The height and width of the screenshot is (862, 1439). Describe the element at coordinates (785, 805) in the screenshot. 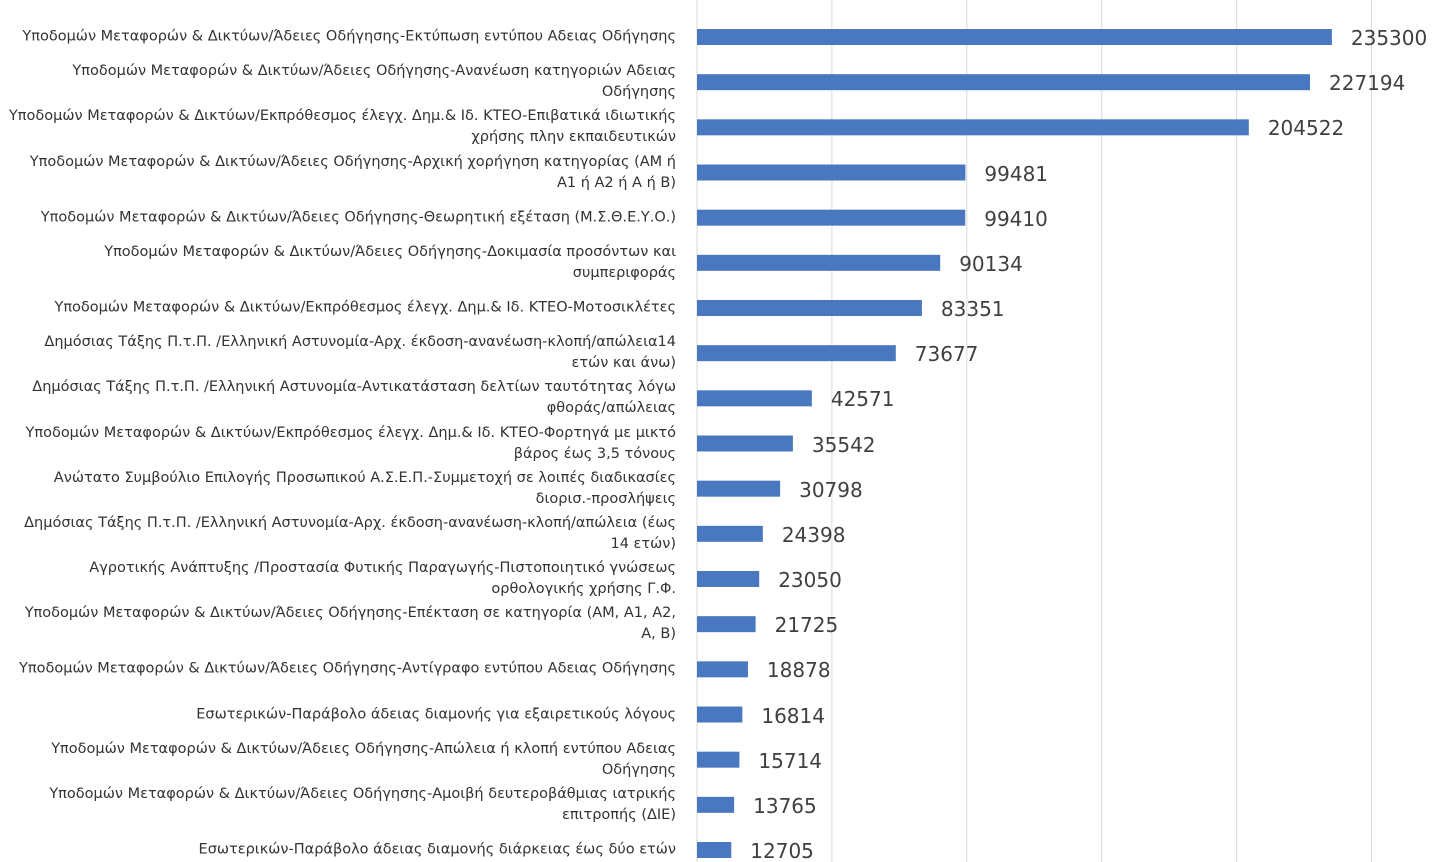

I see `value-label: 13765` at that location.